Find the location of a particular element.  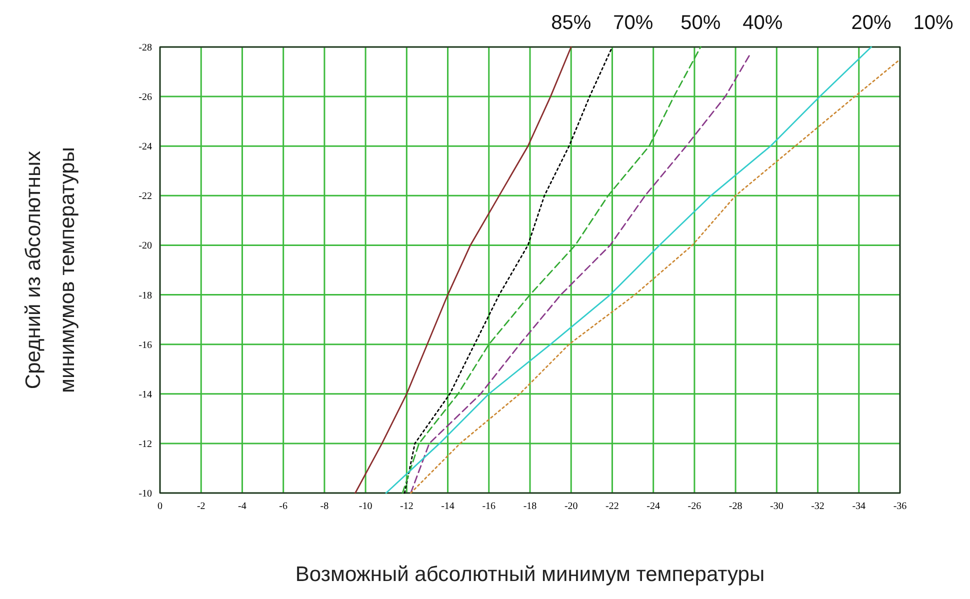

y-tick-label: -14 is located at coordinates (145, 394).